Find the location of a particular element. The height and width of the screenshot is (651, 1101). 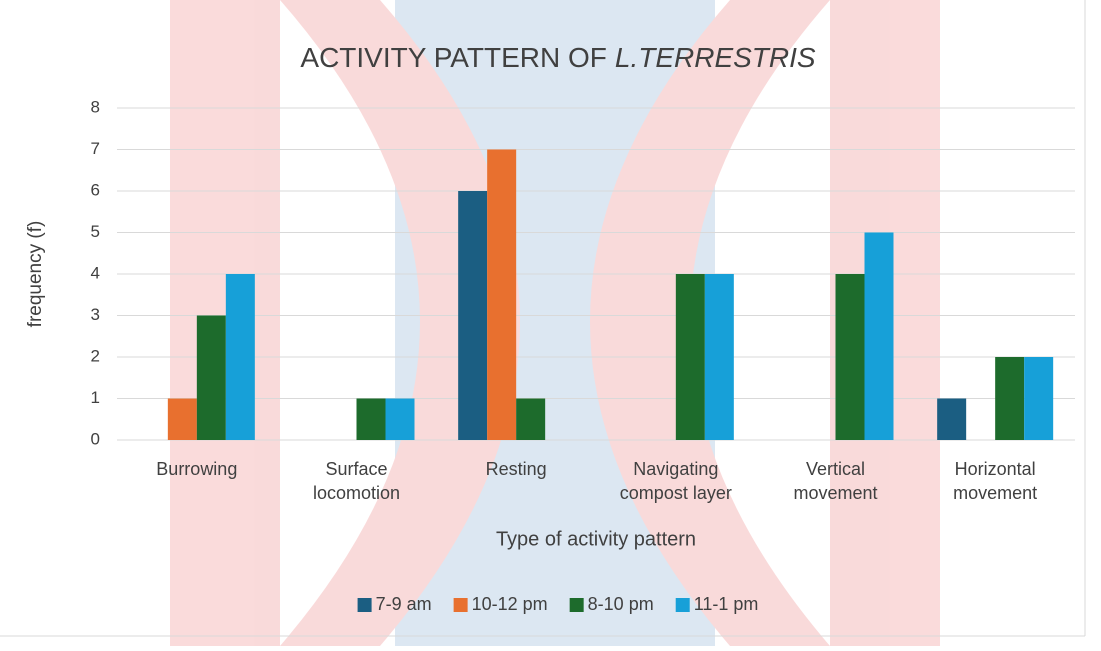

x-tick-label: Horizontal movement is located at coordinates (995, 481).